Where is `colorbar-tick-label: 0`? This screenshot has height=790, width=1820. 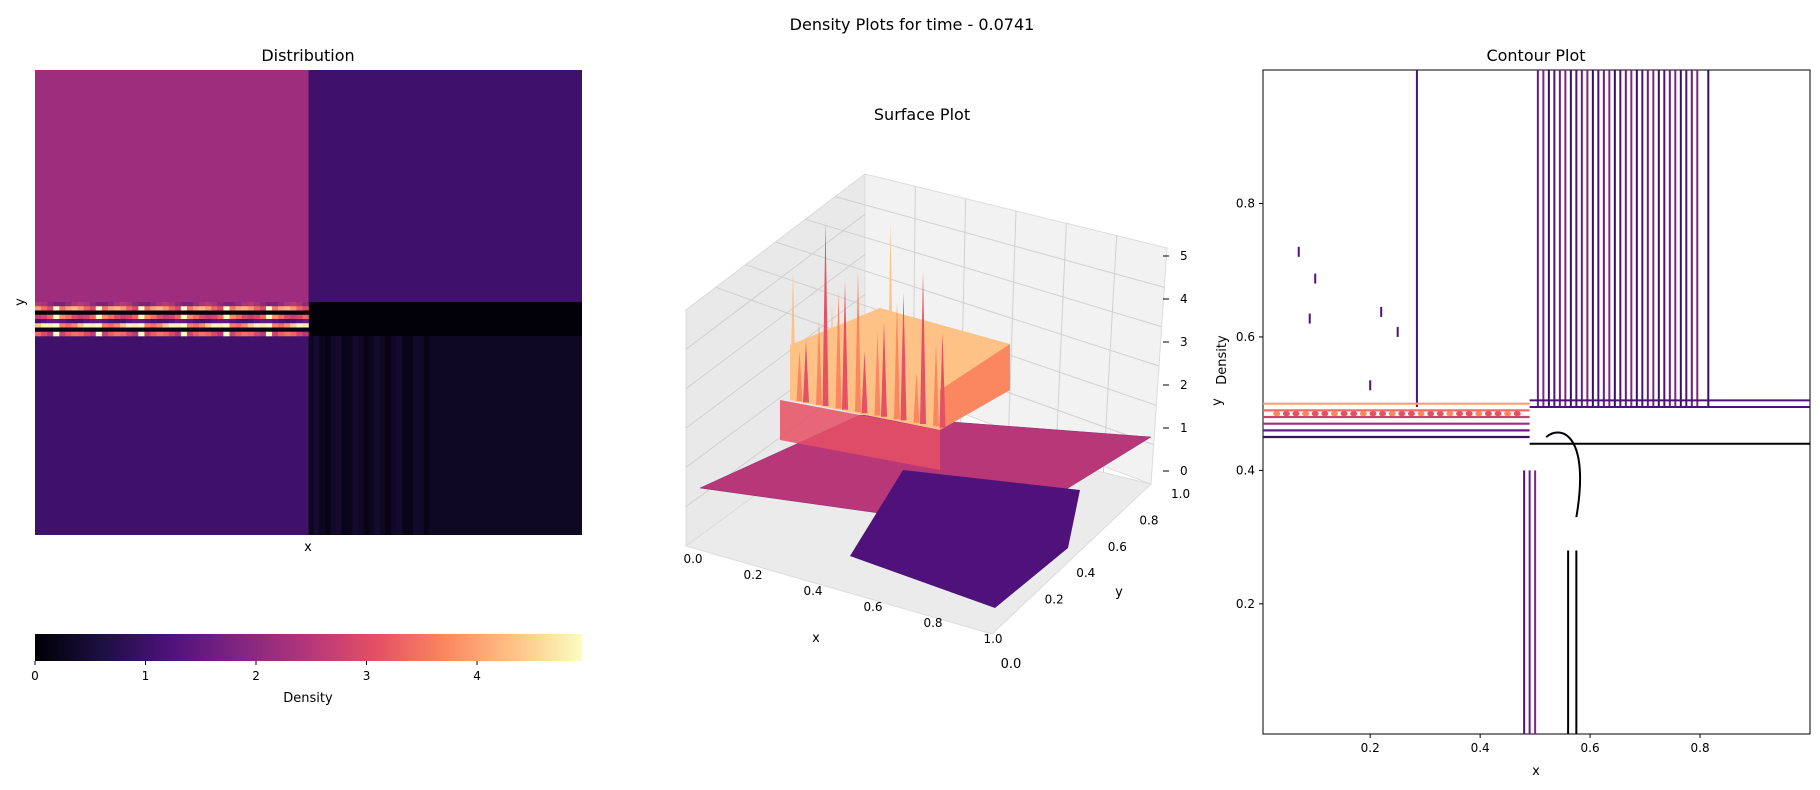
colorbar-tick-label: 0 is located at coordinates (35, 676).